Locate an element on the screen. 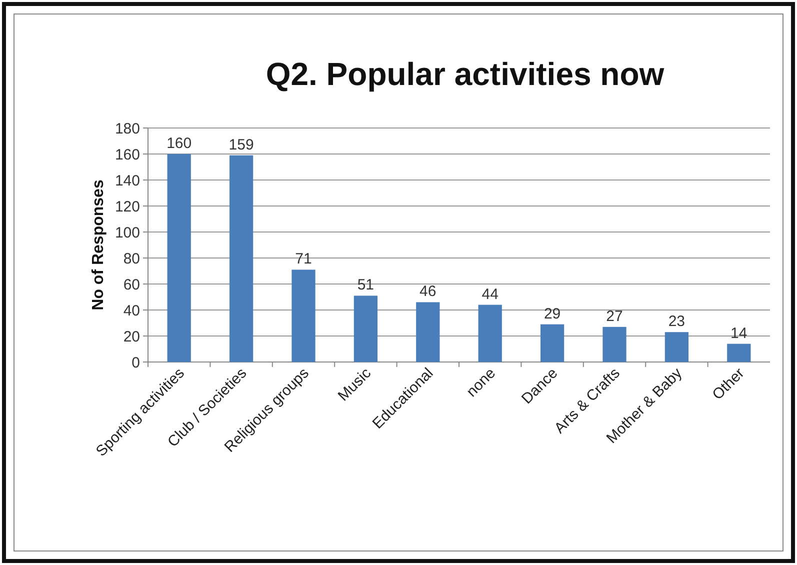 Image resolution: width=797 pixels, height=565 pixels. data-label: 14 is located at coordinates (739, 333).